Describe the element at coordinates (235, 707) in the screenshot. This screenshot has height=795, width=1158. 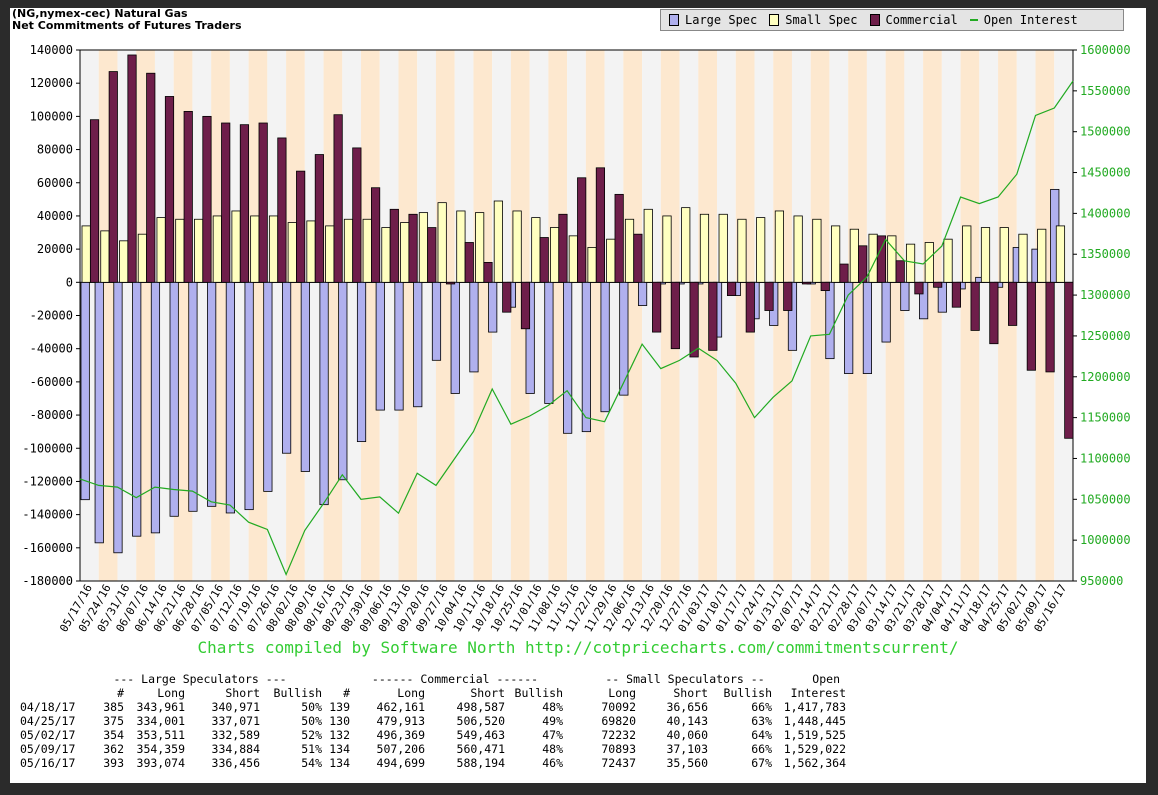
I see `table-cell: 340,971` at that location.